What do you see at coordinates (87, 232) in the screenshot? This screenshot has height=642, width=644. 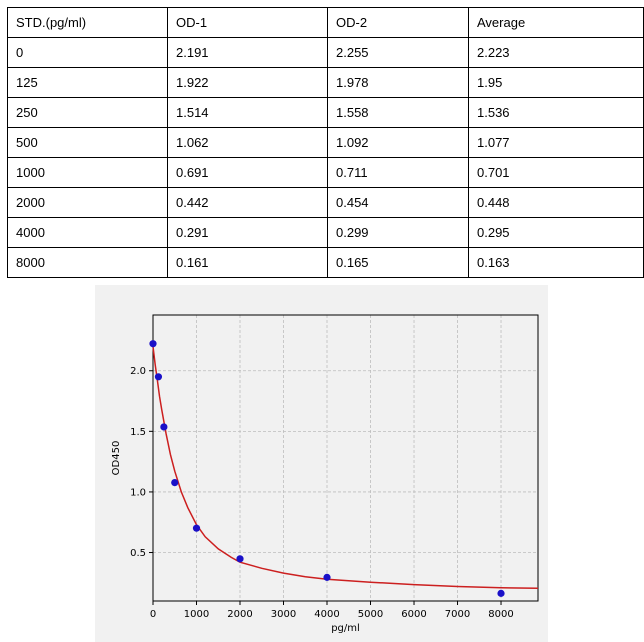 I see `table-cell: 4000` at bounding box center [87, 232].